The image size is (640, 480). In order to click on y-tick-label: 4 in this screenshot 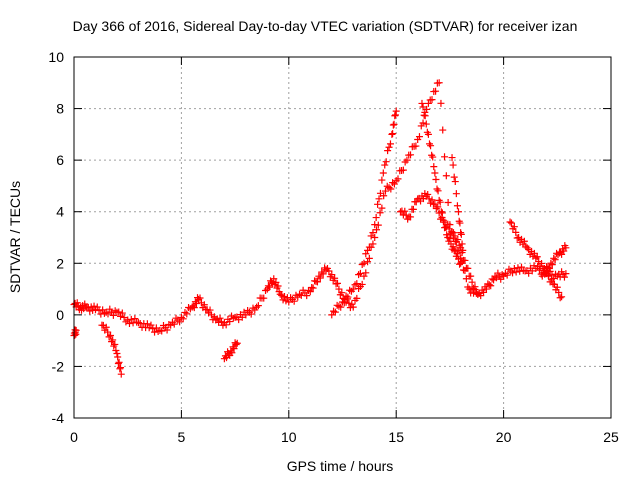, I will do `click(60, 212)`.